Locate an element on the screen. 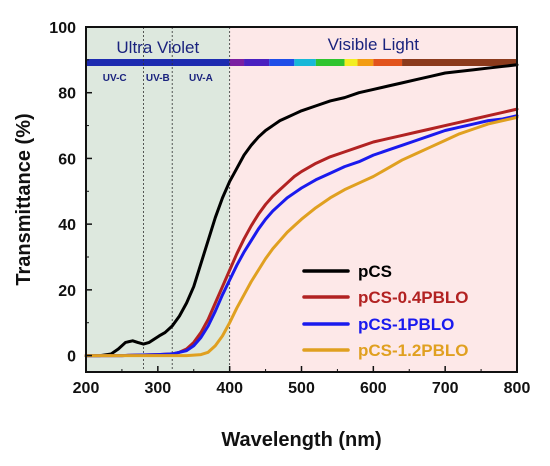 This screenshot has height=466, width=550. x-tick-label: 800 is located at coordinates (517, 388).